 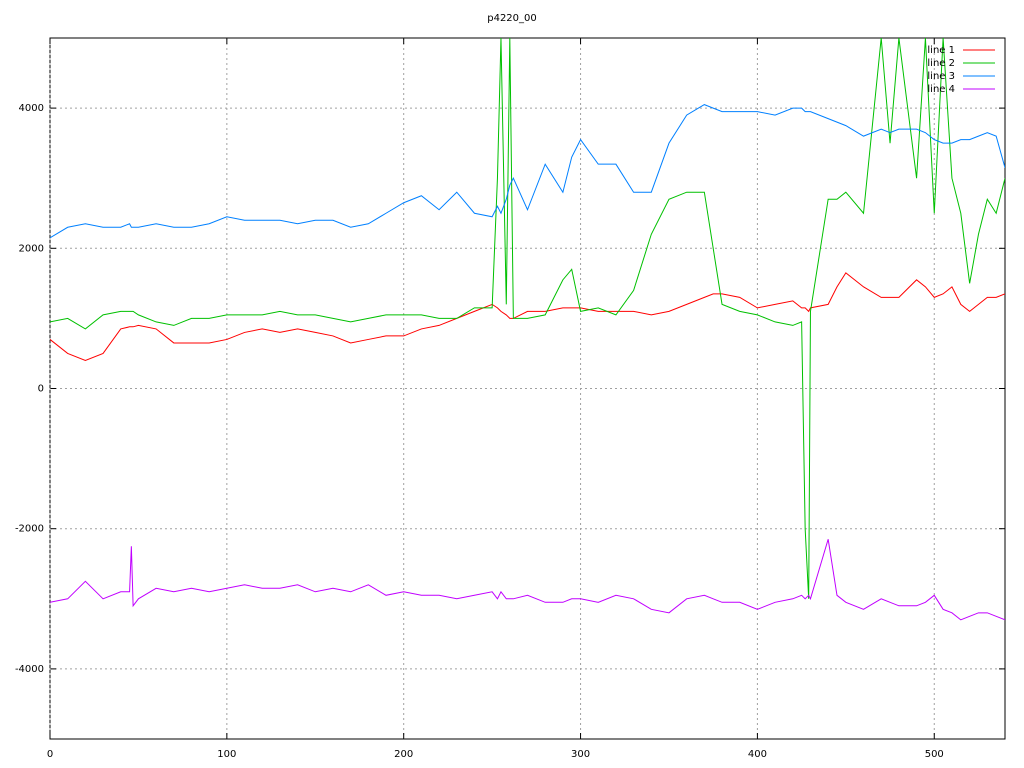 What do you see at coordinates (941, 76) in the screenshot?
I see `legend-label: line 3` at bounding box center [941, 76].